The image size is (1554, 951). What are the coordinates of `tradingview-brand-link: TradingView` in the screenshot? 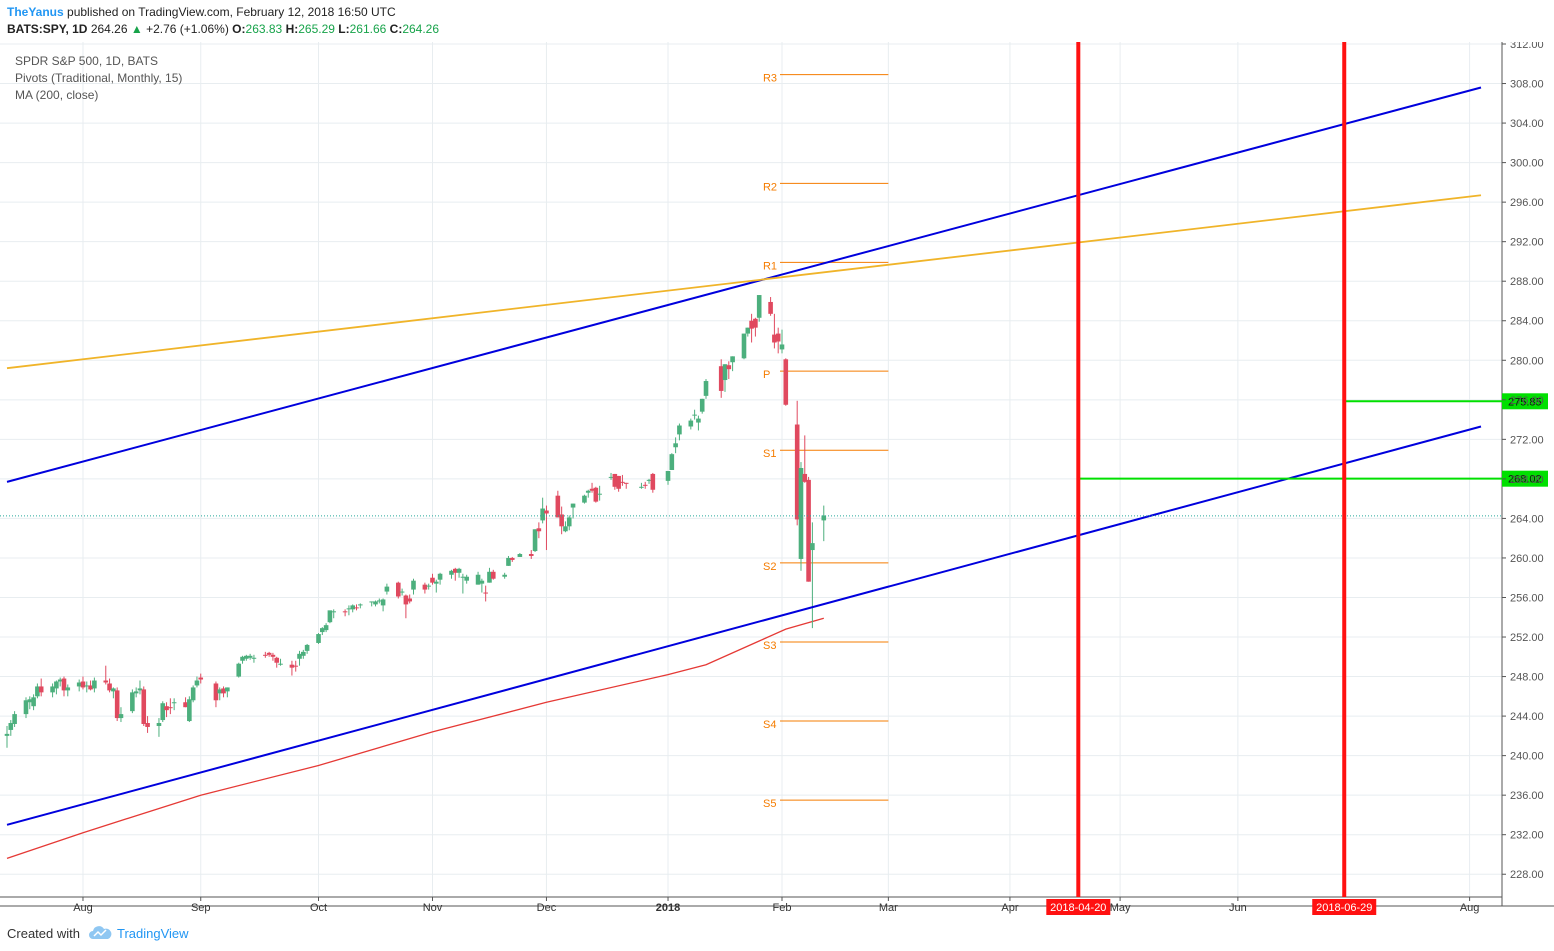 It's located at (153, 933).